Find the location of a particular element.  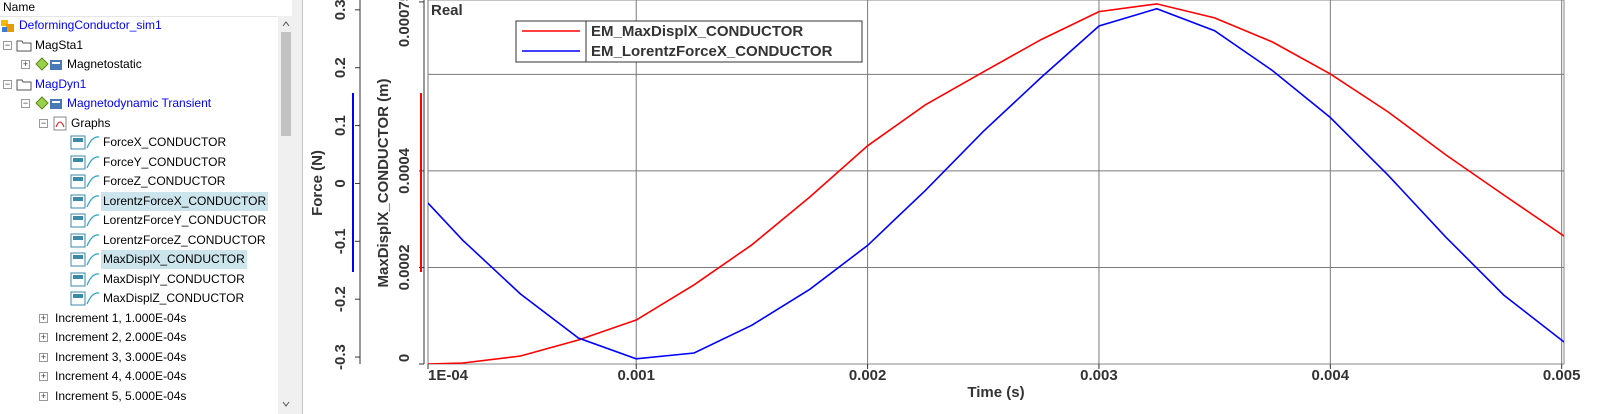

tree-row: LorentzForceX_CONDUCTOR is located at coordinates (139, 201).